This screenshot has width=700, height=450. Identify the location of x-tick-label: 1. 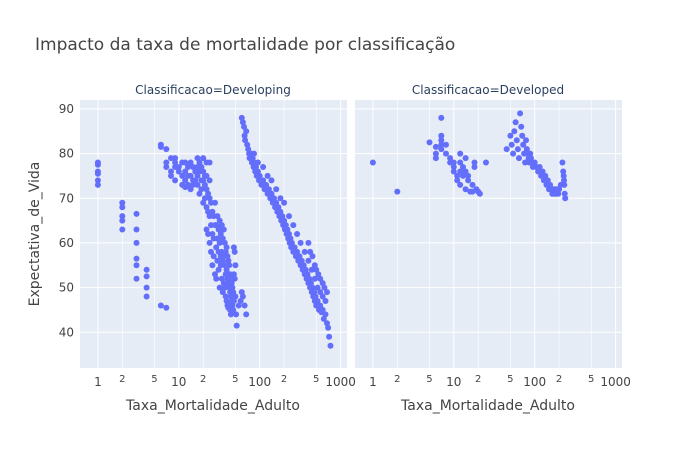
(373, 382).